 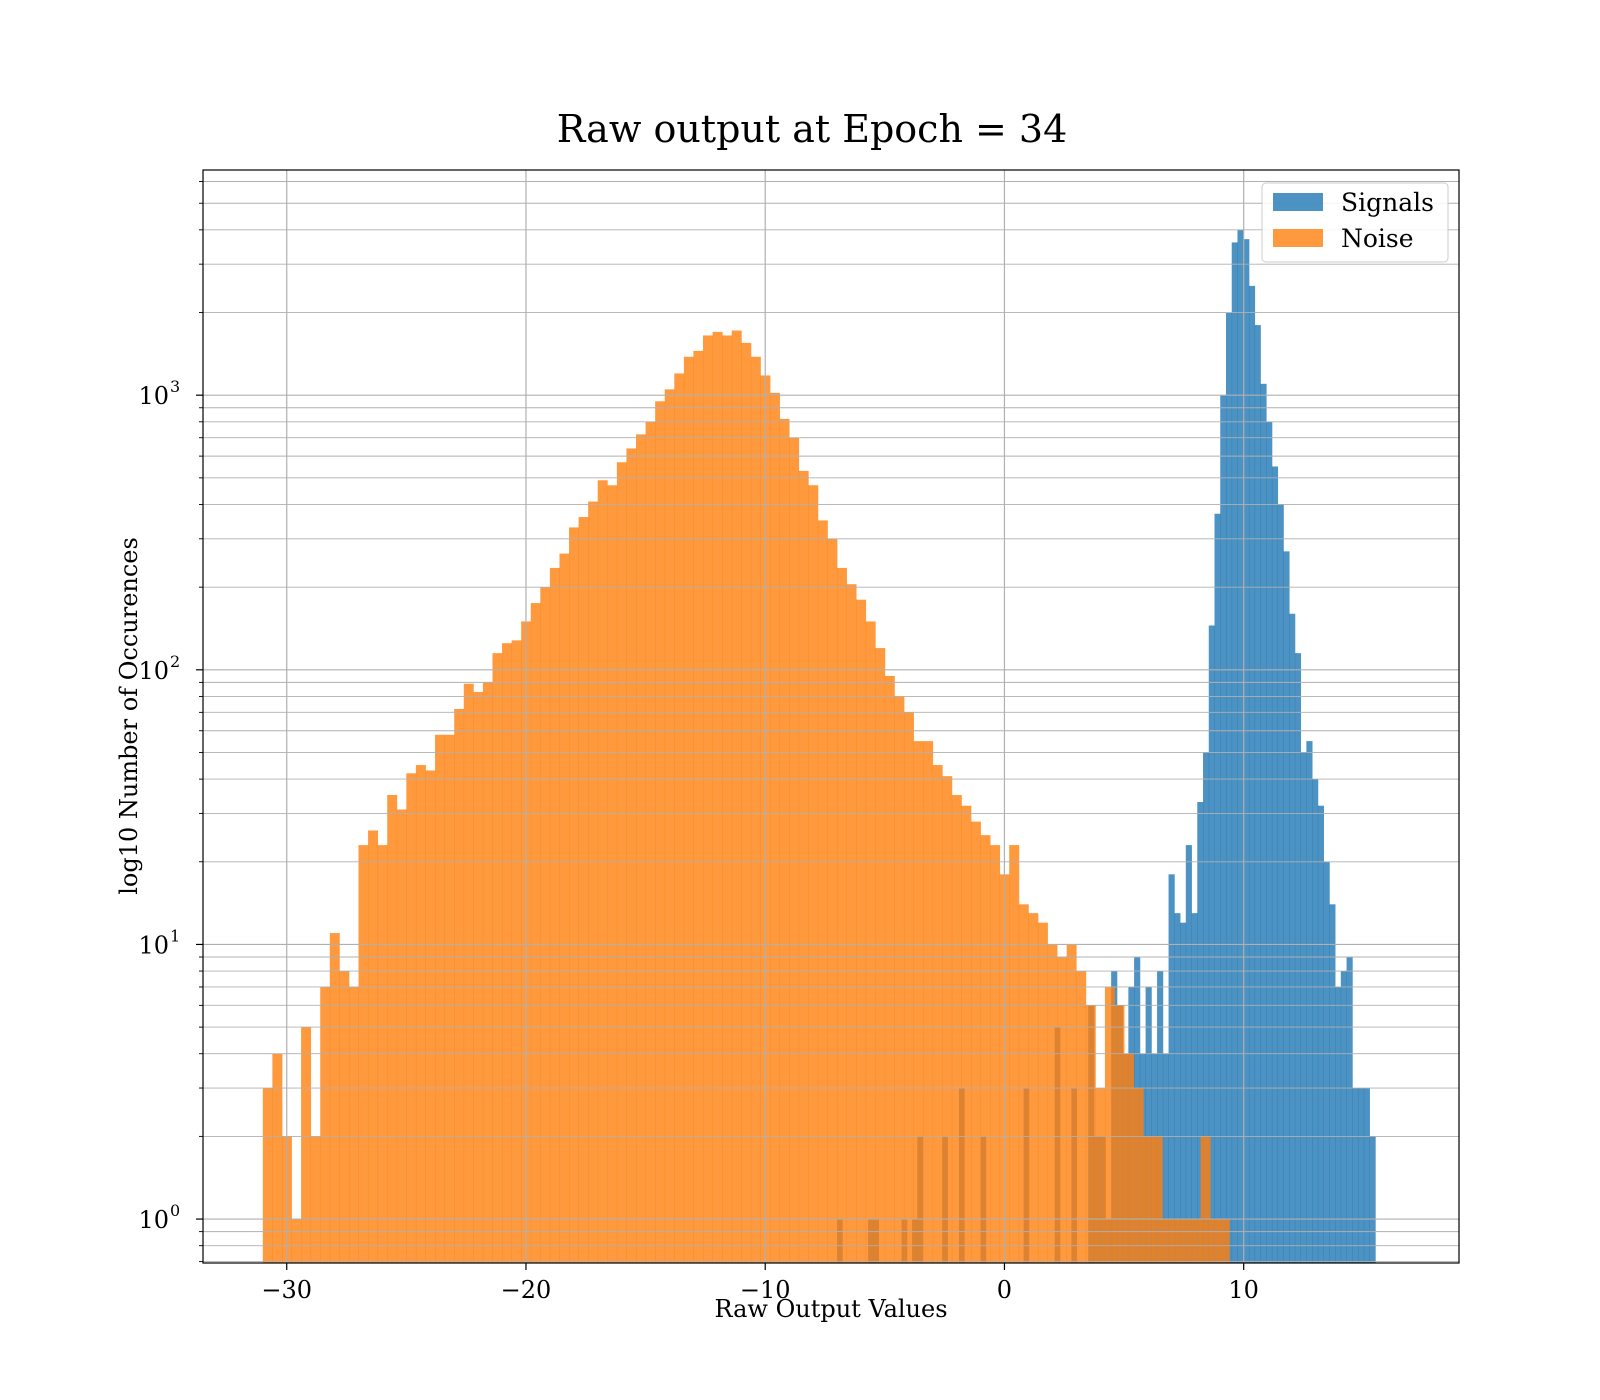 I want to click on legend-swatch-noise, so click(x=1298, y=238).